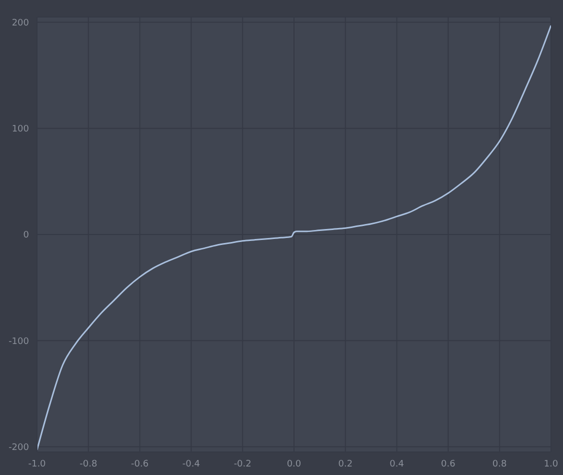 The height and width of the screenshot is (475, 563). I want to click on x-tick-label: -0.8, so click(89, 464).